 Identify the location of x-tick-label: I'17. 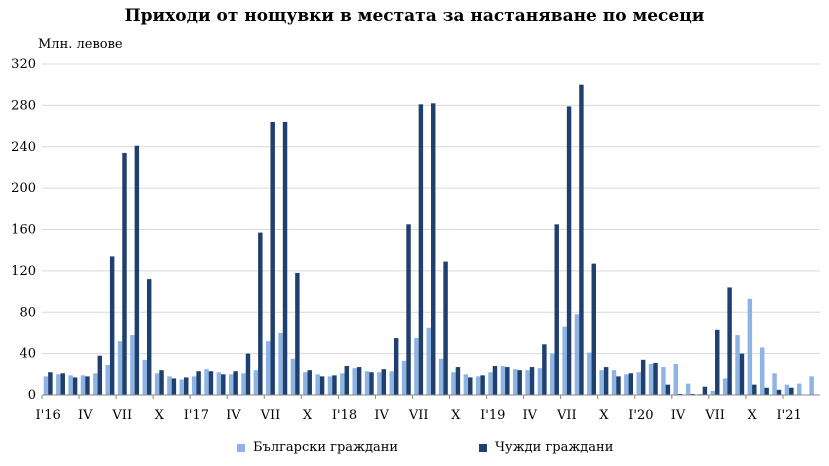
(196, 415).